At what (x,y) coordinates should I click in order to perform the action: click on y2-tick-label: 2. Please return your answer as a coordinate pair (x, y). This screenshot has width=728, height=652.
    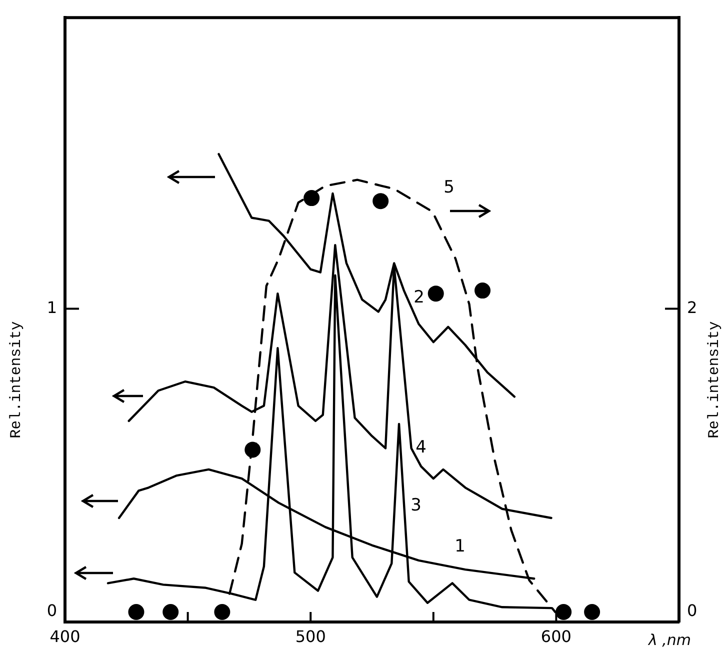
    Looking at the image, I should click on (692, 307).